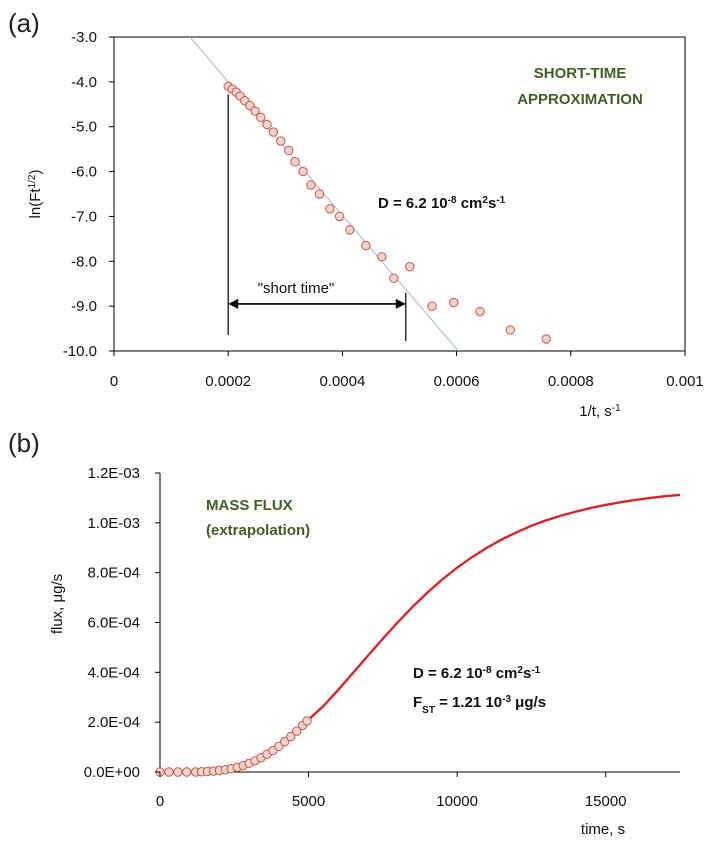 The image size is (722, 850). Describe the element at coordinates (457, 801) in the screenshot. I see `panel-b-x-tick-label: 10000` at that location.